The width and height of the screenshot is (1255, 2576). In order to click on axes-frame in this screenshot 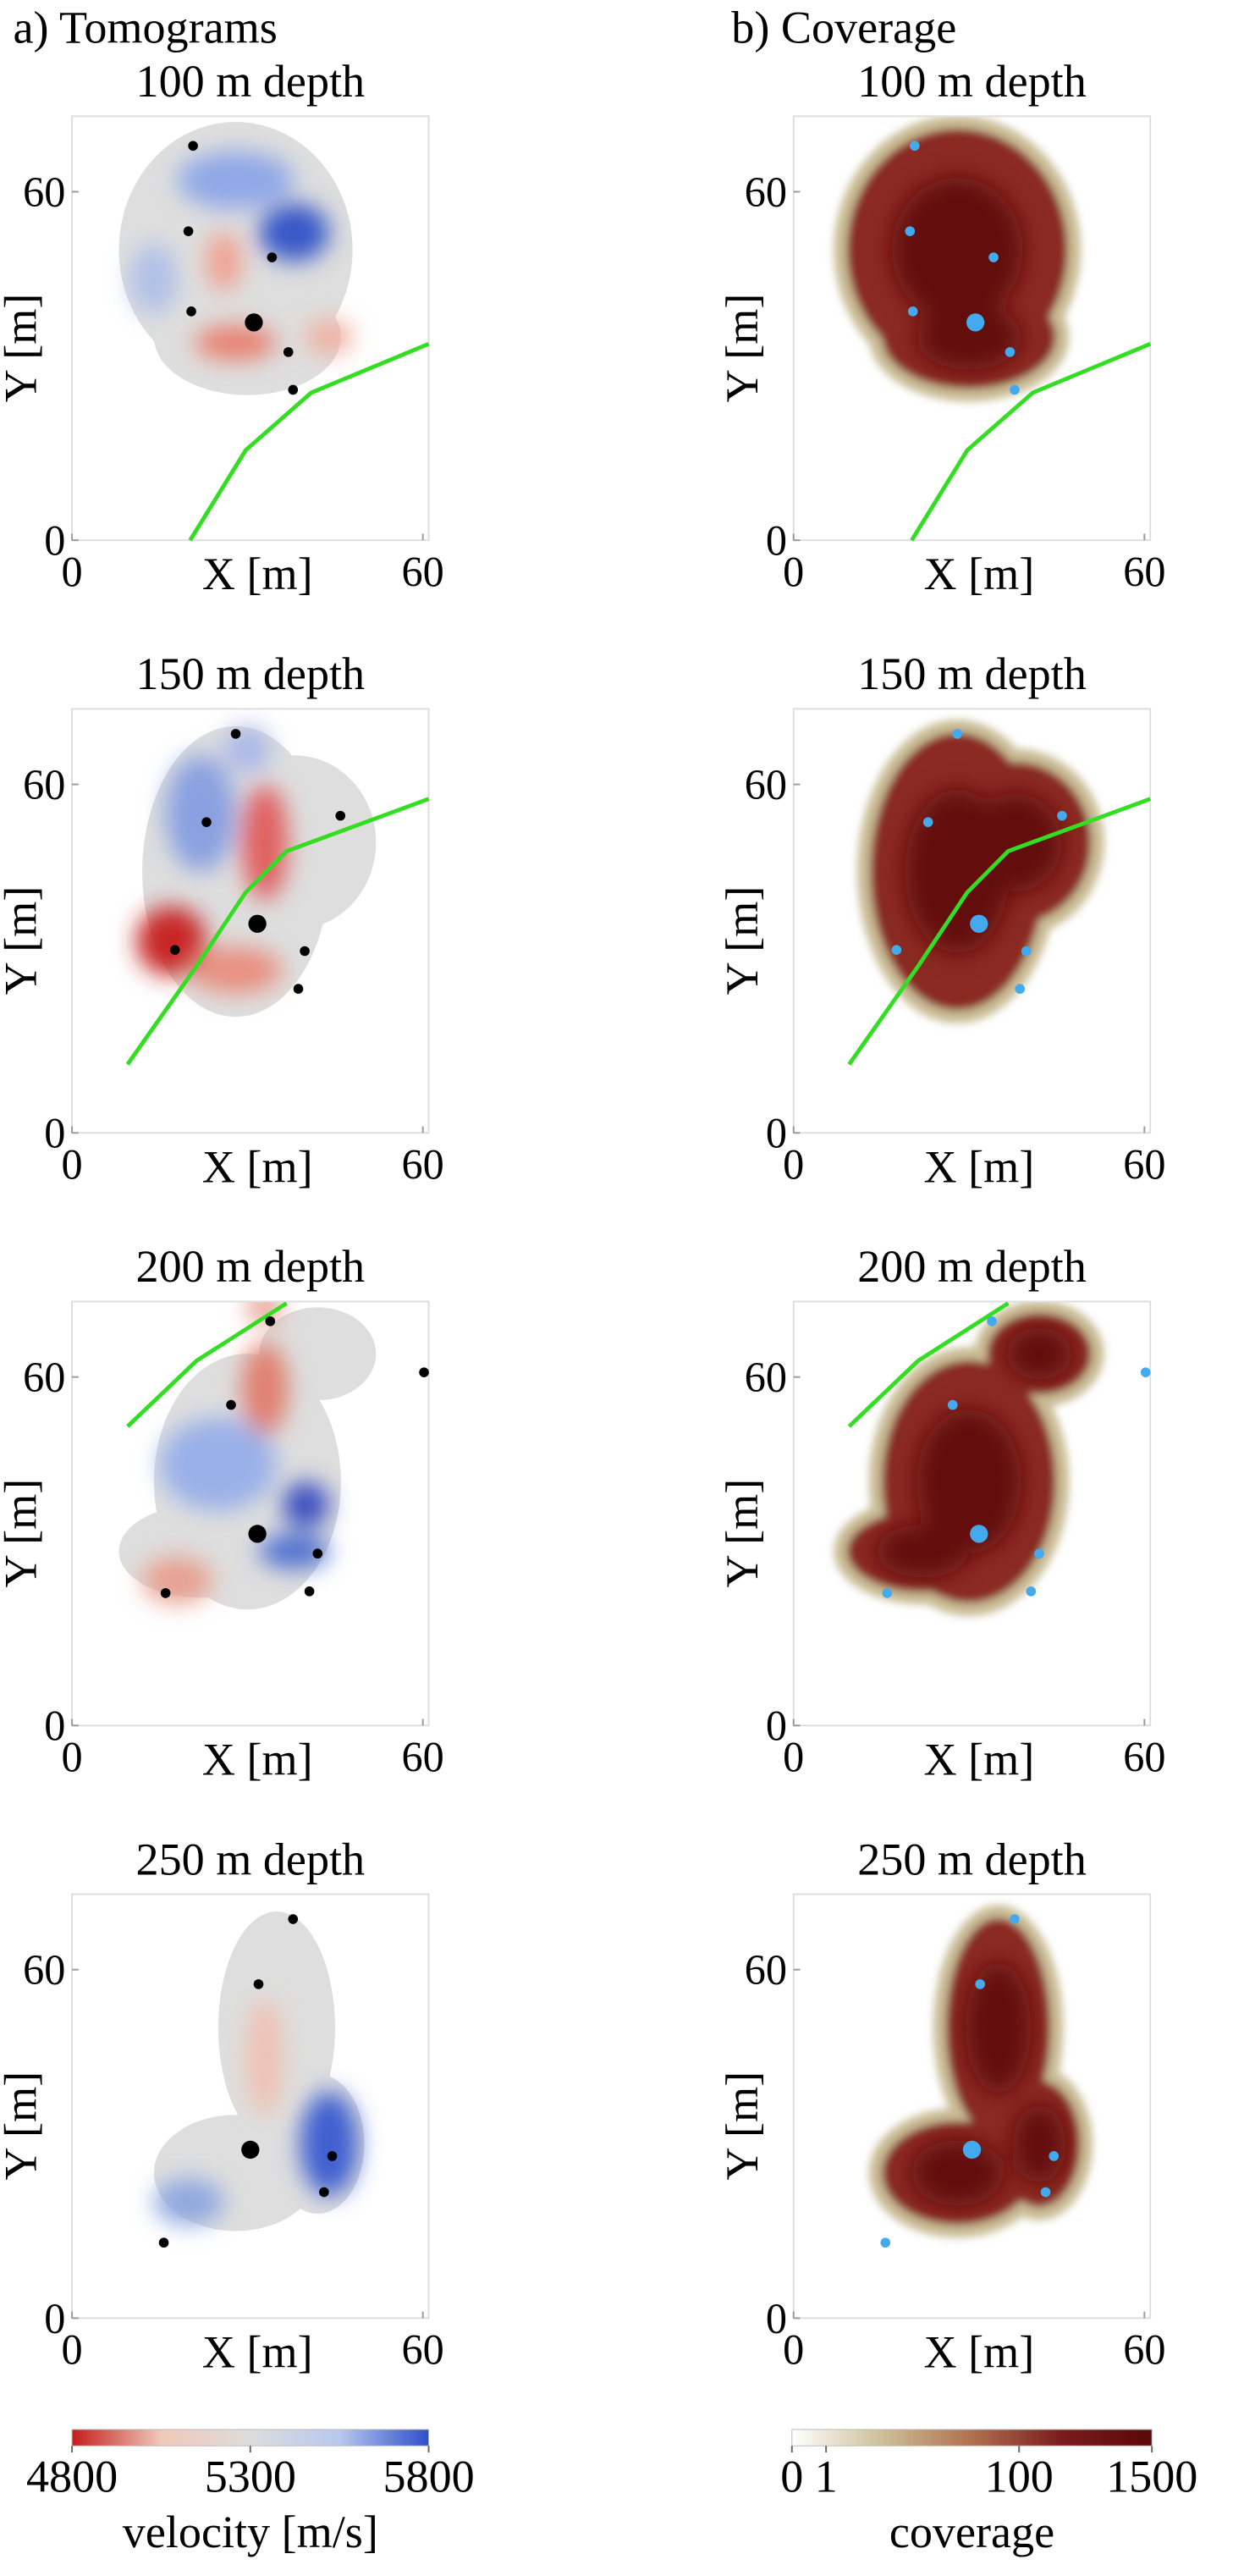, I will do `click(250, 329)`.